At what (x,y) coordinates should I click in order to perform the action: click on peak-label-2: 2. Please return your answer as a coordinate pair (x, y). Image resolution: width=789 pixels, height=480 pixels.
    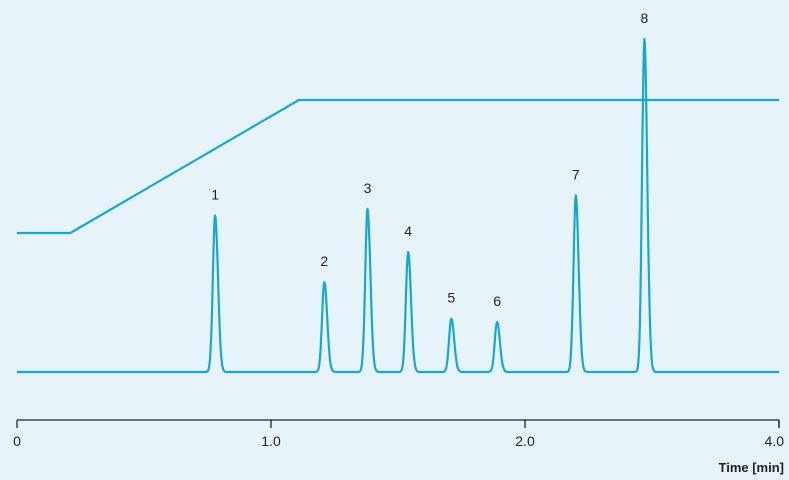
    Looking at the image, I should click on (324, 261).